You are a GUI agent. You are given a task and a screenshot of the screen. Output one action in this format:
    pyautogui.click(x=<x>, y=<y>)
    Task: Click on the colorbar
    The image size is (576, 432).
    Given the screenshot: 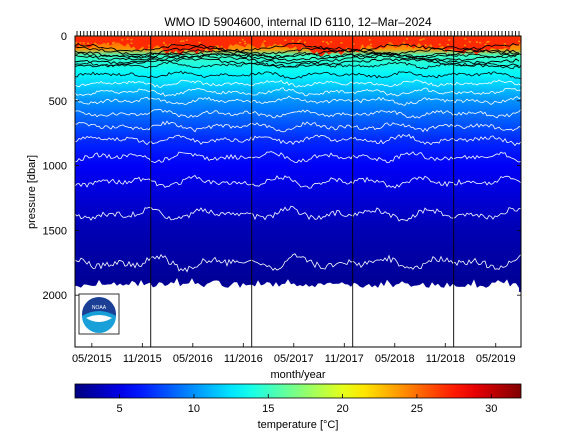 What is the action you would take?
    pyautogui.click(x=298, y=391)
    